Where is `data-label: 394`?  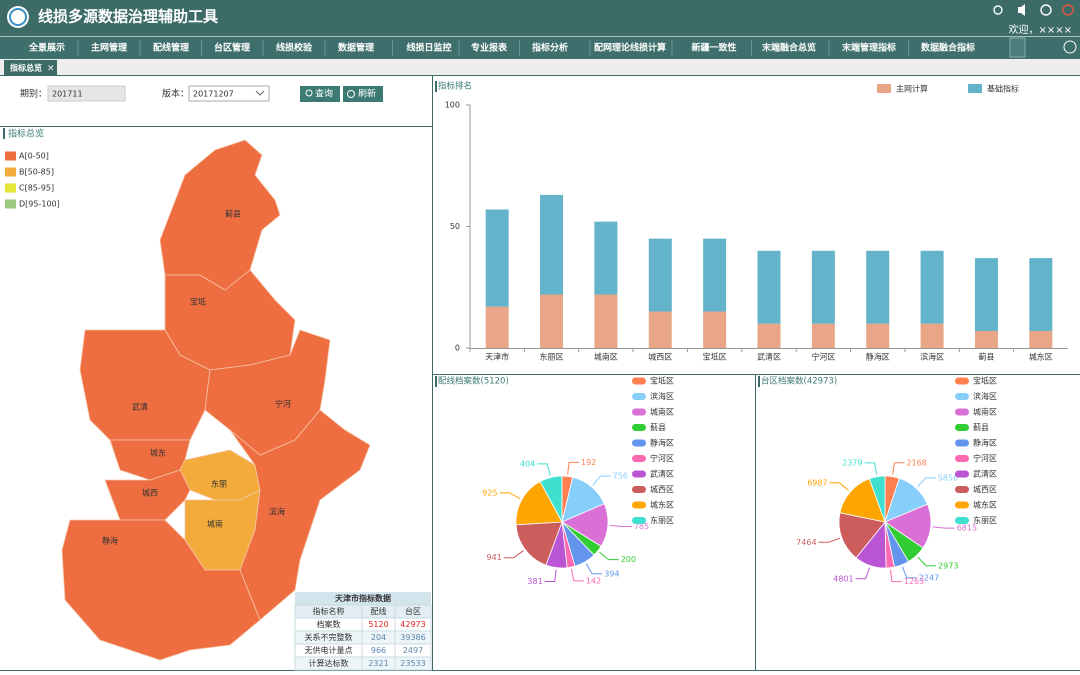 data-label: 394 is located at coordinates (611, 573).